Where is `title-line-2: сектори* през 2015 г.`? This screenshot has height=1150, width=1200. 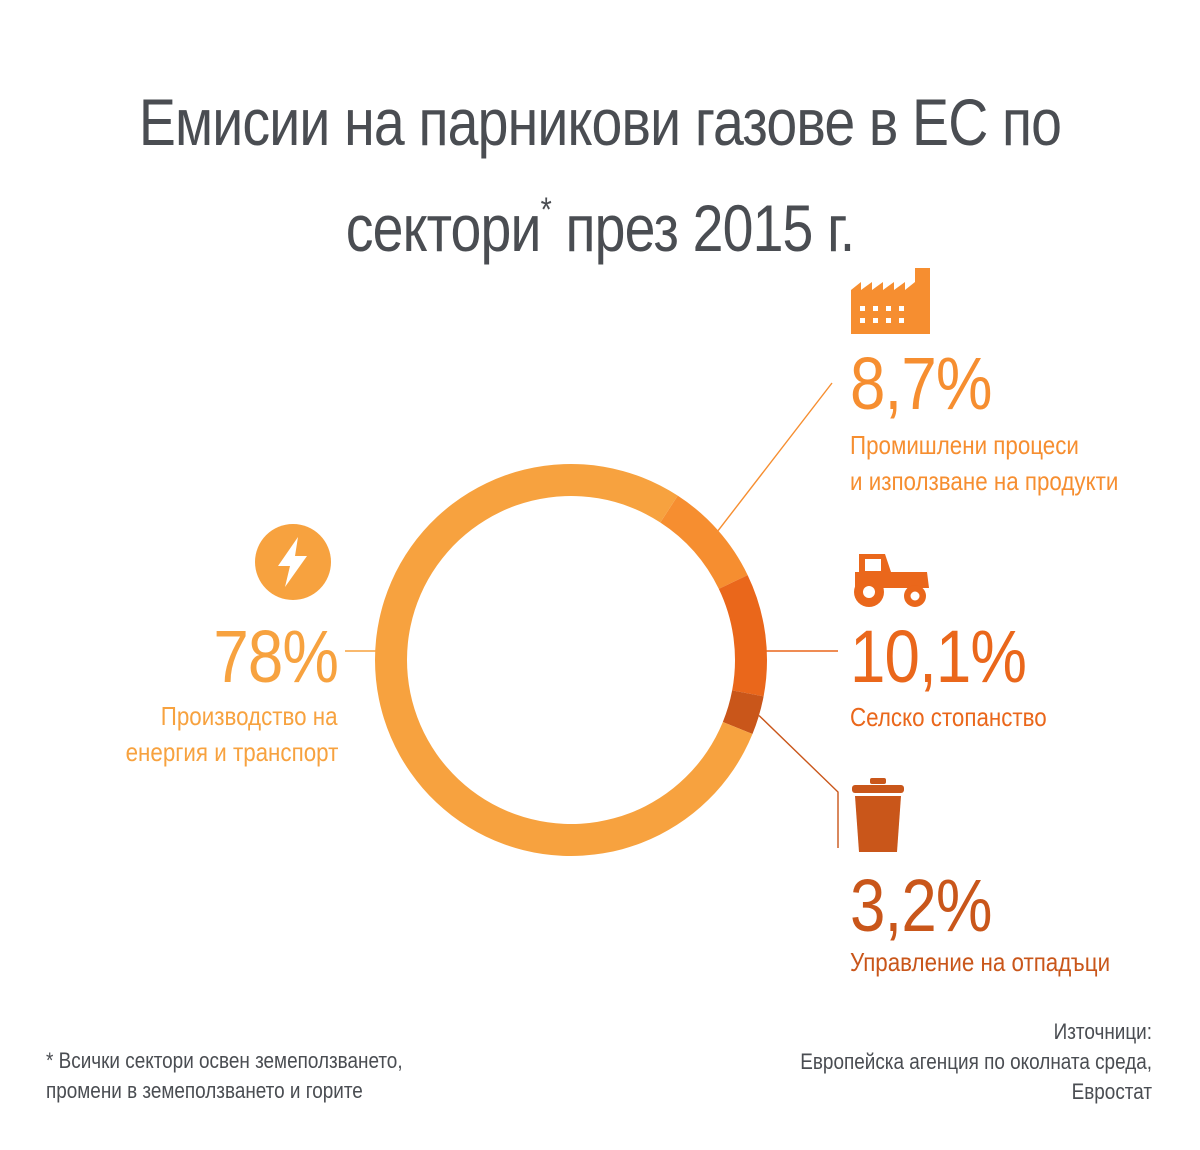
title-line-2: сектори* през 2015 г. is located at coordinates (600, 219).